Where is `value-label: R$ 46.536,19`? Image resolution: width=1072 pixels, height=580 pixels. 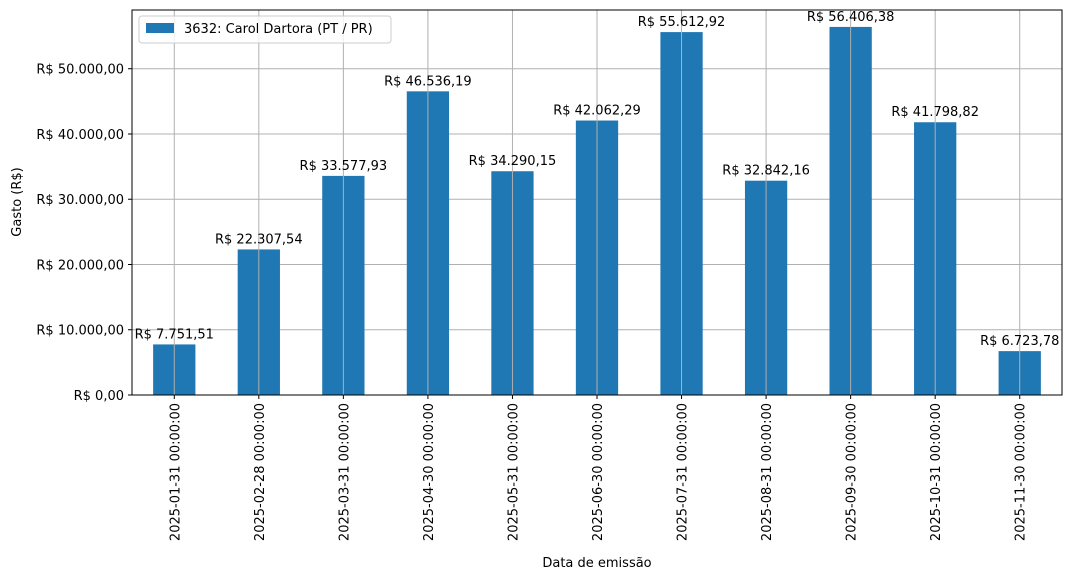
value-label: R$ 46.536,19 is located at coordinates (428, 81).